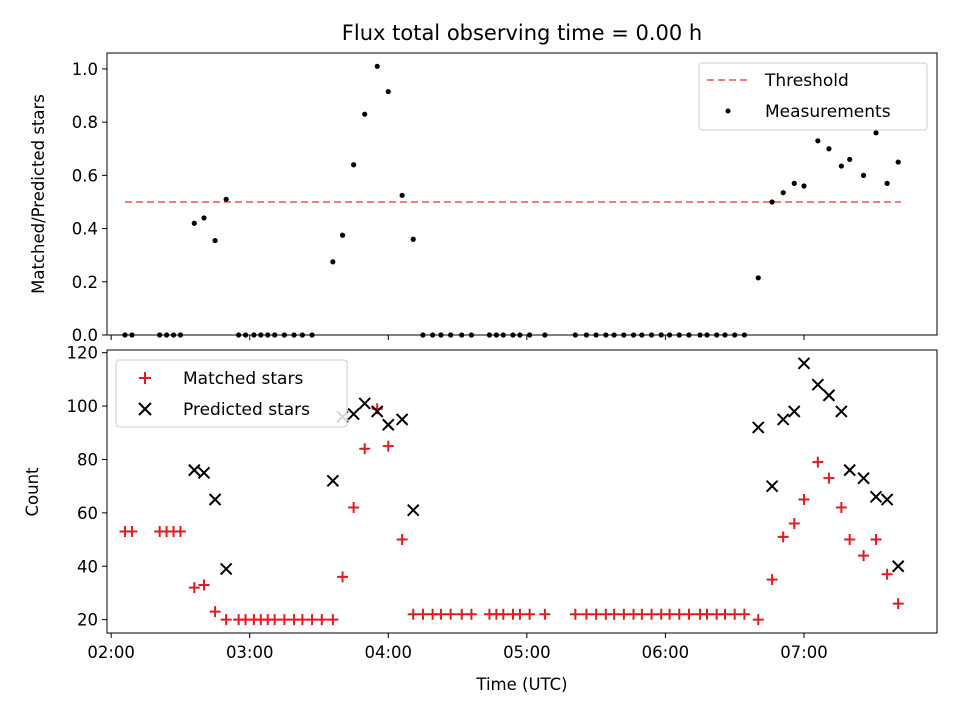 This screenshot has height=724, width=960. Describe the element at coordinates (83, 353) in the screenshot. I see `bottom-ytick-label: 120` at that location.